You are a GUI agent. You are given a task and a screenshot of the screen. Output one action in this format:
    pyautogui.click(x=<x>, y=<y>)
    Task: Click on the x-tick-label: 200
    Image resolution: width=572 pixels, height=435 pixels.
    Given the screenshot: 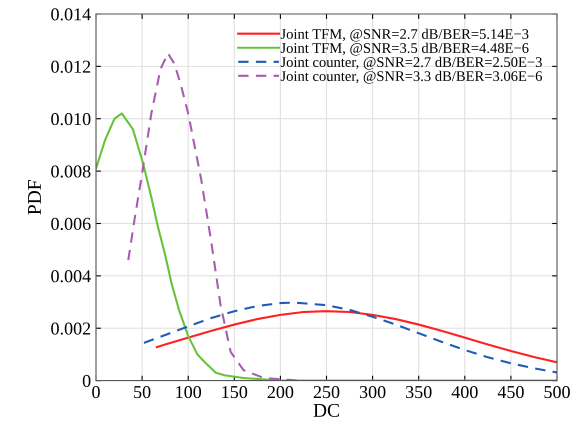 What is the action you would take?
    pyautogui.click(x=281, y=392)
    